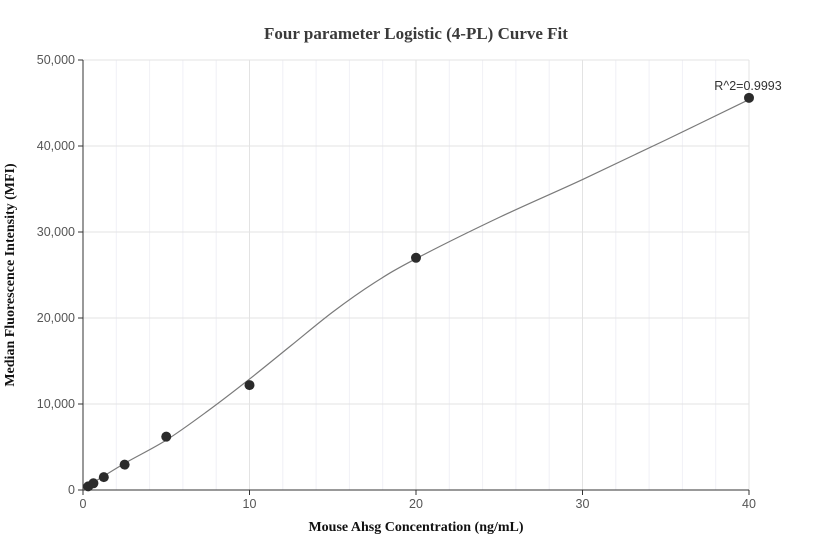  What do you see at coordinates (416, 504) in the screenshot?
I see `x-tick-label: 20` at bounding box center [416, 504].